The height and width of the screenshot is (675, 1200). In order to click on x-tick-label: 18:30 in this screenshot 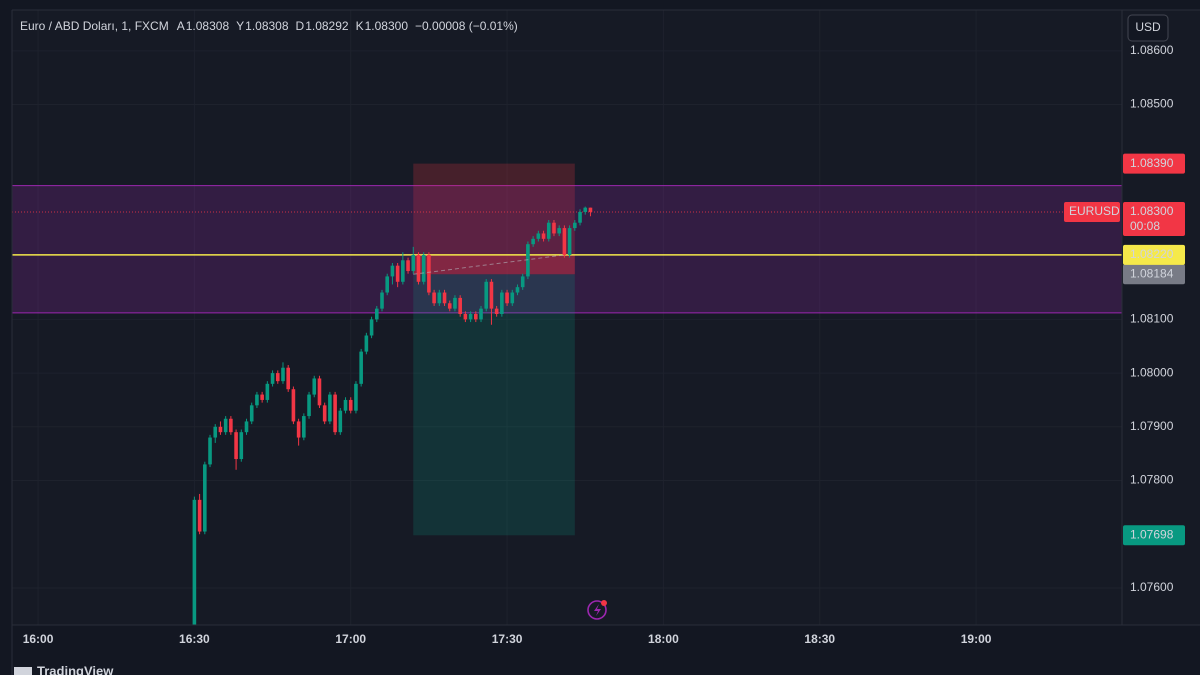, I will do `click(819, 639)`.